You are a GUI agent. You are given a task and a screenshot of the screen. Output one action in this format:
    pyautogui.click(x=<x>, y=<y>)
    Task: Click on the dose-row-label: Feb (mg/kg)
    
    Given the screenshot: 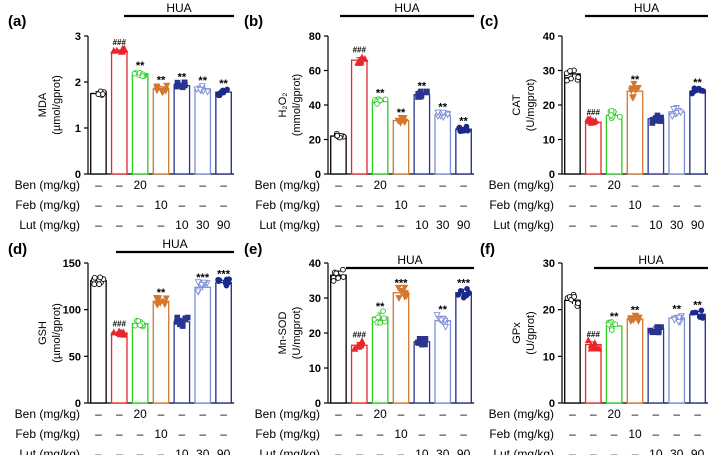 What is the action you would take?
    pyautogui.click(x=521, y=205)
    